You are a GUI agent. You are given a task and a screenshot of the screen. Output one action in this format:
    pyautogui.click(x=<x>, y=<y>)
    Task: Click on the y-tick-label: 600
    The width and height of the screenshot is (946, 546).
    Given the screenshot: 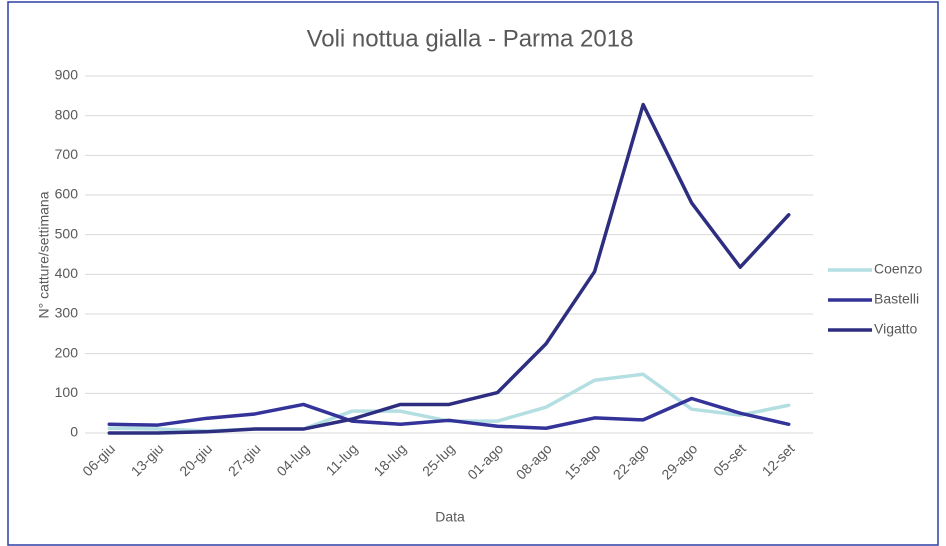 What is the action you would take?
    pyautogui.click(x=67, y=194)
    